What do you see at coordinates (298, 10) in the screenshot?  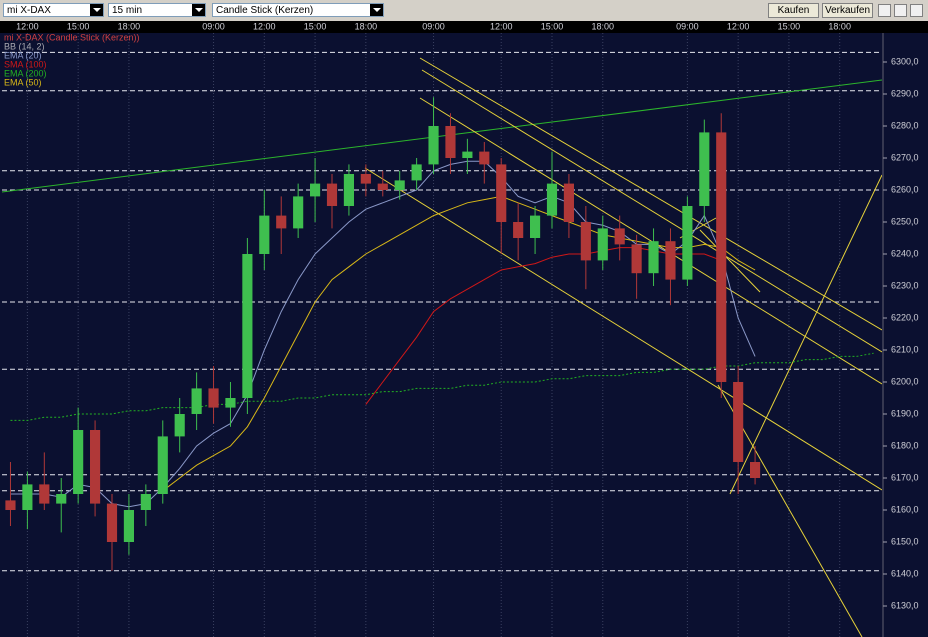 I see `chart-style-select: Candle Stick (Kerzen)` at bounding box center [298, 10].